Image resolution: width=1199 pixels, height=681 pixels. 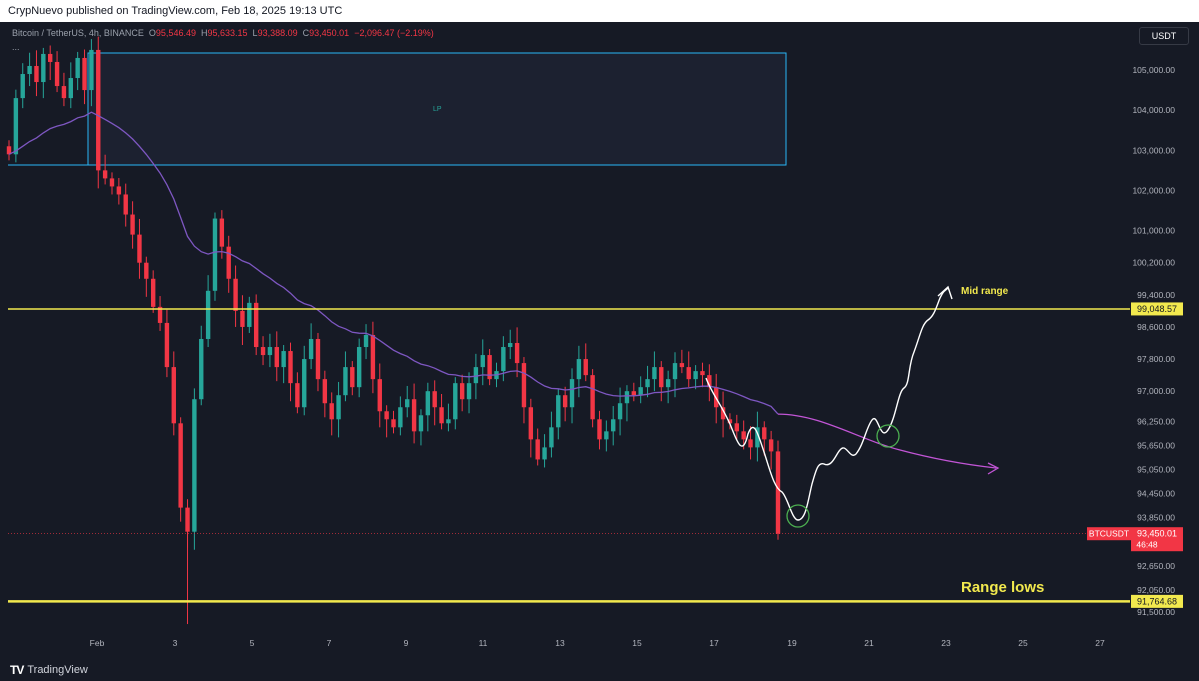 What do you see at coordinates (406, 643) in the screenshot?
I see `time-axis-tick: 9` at bounding box center [406, 643].